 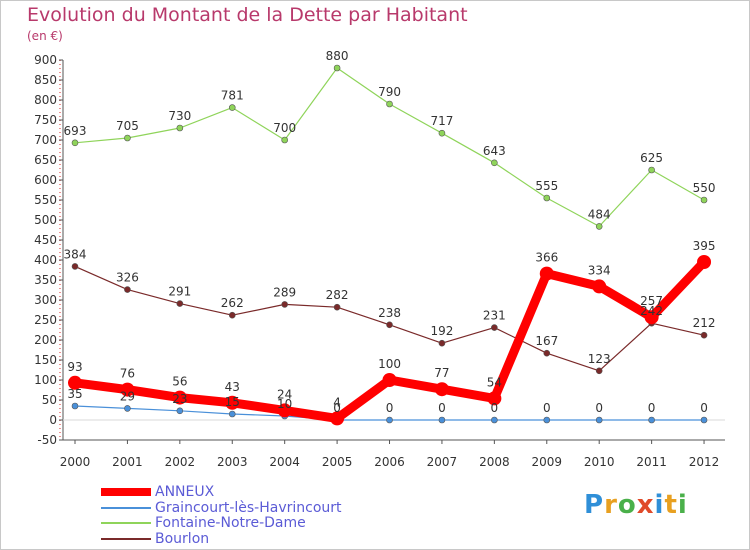 I want to click on data-label: 282, so click(x=337, y=295).